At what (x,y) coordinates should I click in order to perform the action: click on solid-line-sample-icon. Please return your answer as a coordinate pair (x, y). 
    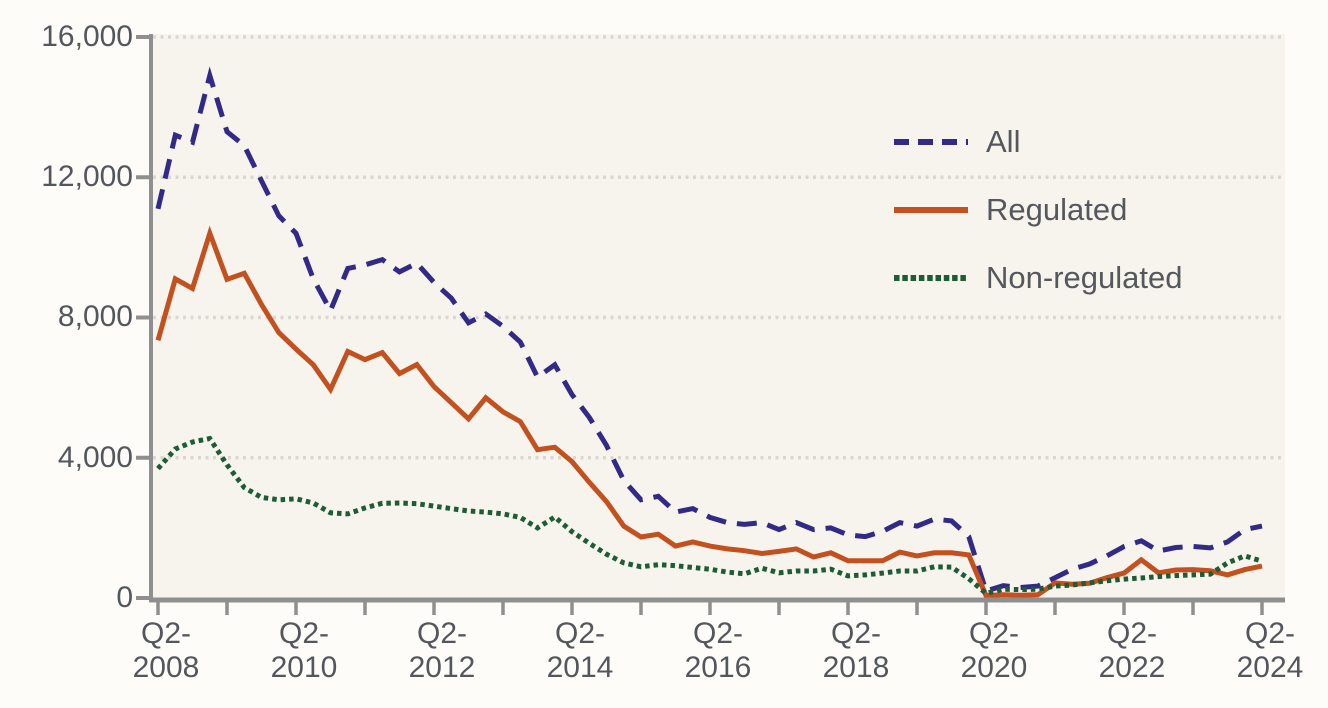
    Looking at the image, I should click on (931, 210).